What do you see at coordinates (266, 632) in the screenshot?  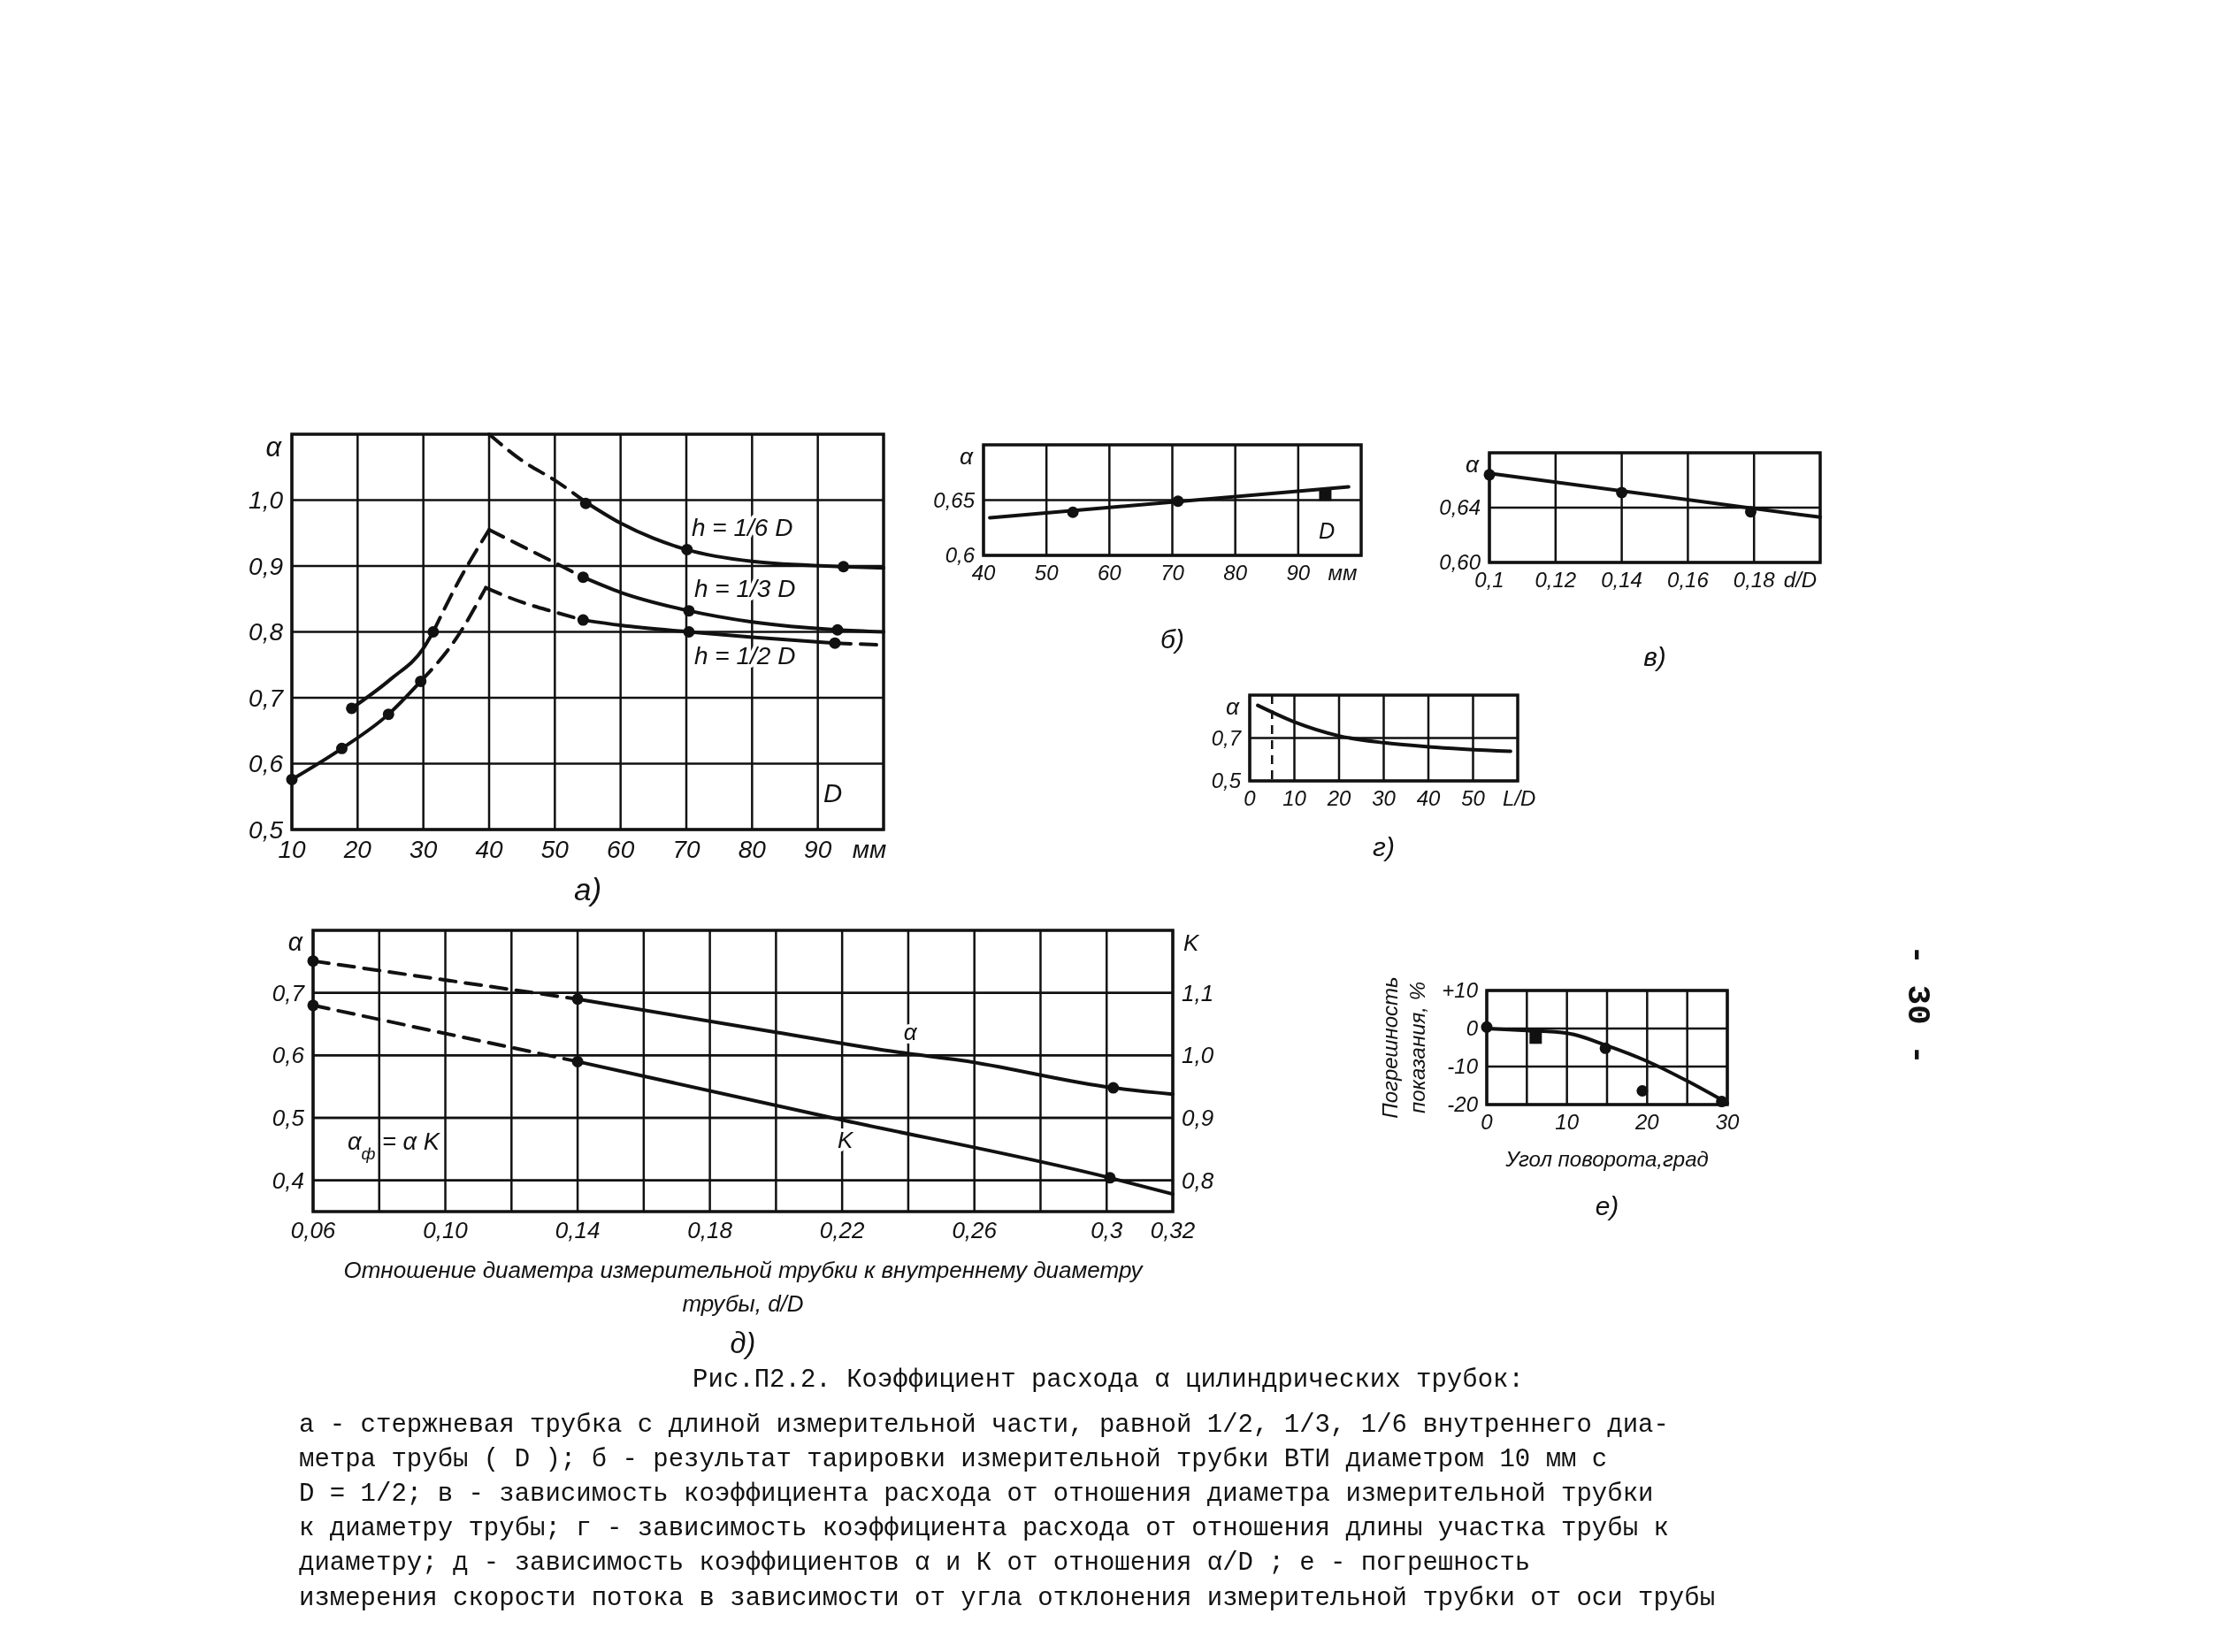 I see `y-tick-label: 0,8` at bounding box center [266, 632].